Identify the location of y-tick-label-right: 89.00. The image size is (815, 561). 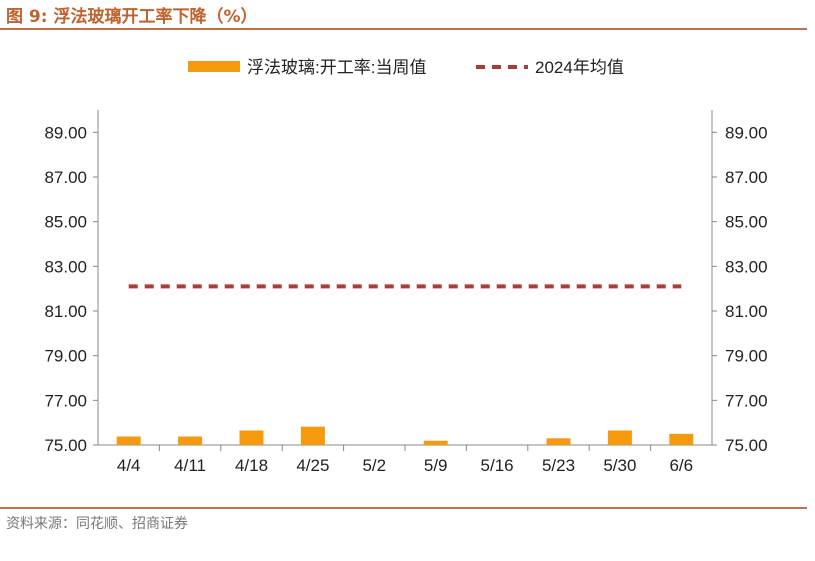
(746, 132).